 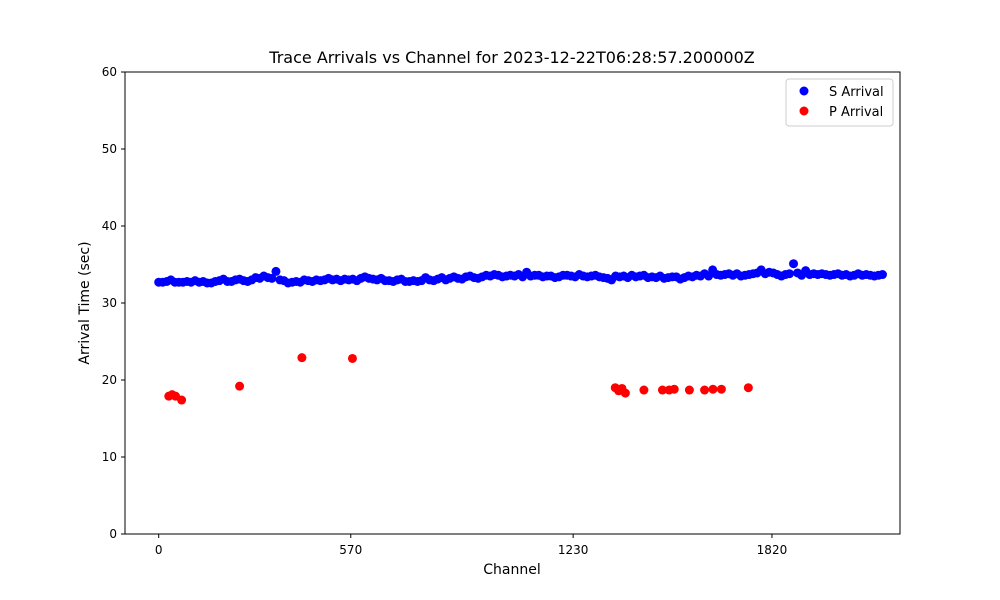 What do you see at coordinates (772, 550) in the screenshot?
I see `x-tick-label: 1820` at bounding box center [772, 550].